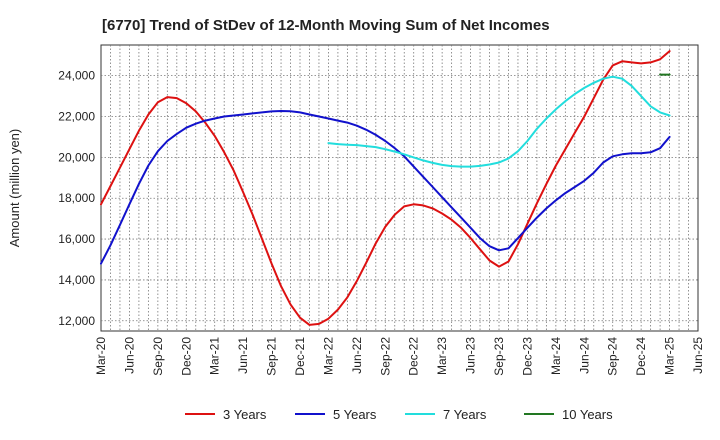 This screenshot has width=720, height=440. I want to click on x-tick-label: Mar-21, so click(215, 356).